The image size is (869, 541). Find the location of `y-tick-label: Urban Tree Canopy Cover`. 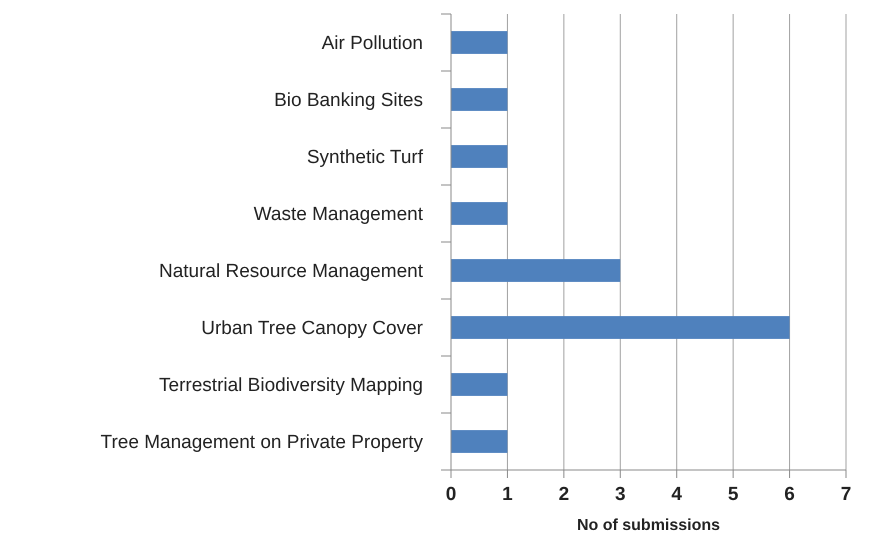

y-tick-label: Urban Tree Canopy Cover is located at coordinates (312, 329).